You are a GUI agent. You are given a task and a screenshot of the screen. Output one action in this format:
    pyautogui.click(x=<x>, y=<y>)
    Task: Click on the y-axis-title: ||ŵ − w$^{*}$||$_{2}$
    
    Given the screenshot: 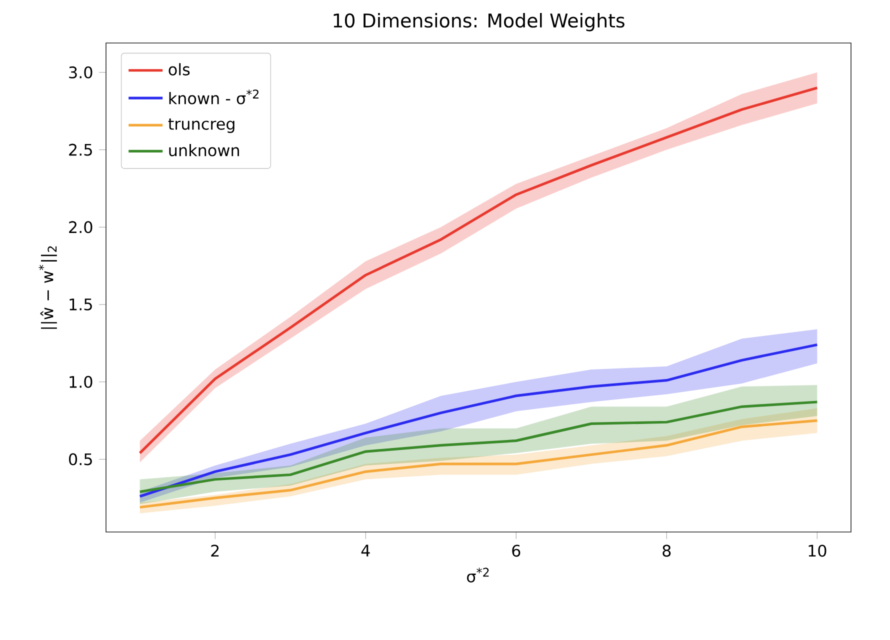 What is the action you would take?
    pyautogui.click(x=47, y=287)
    